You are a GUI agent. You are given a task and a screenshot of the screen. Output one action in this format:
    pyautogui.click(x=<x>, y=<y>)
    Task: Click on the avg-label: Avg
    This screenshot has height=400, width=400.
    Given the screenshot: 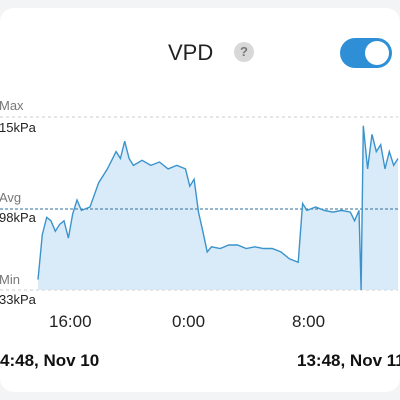 What is the action you would take?
    pyautogui.click(x=11, y=197)
    